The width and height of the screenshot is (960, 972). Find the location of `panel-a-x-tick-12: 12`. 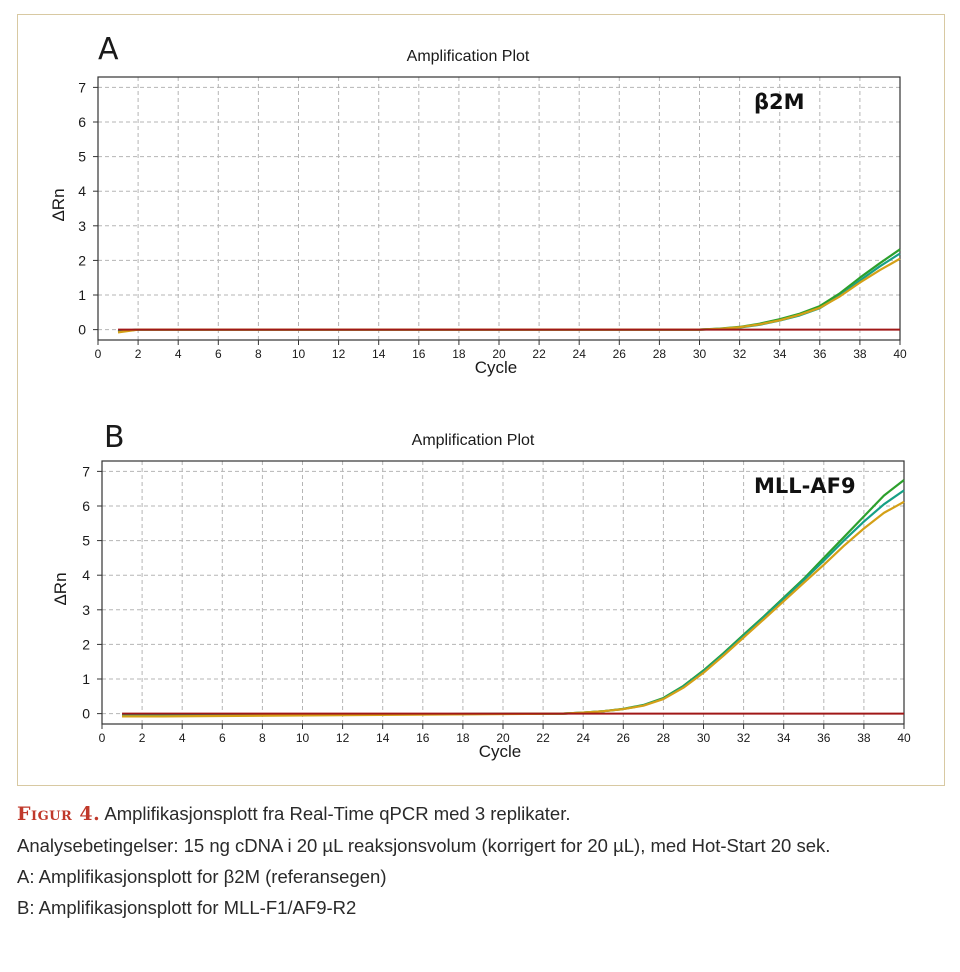

panel-a-x-tick-12: 12 is located at coordinates (339, 354).